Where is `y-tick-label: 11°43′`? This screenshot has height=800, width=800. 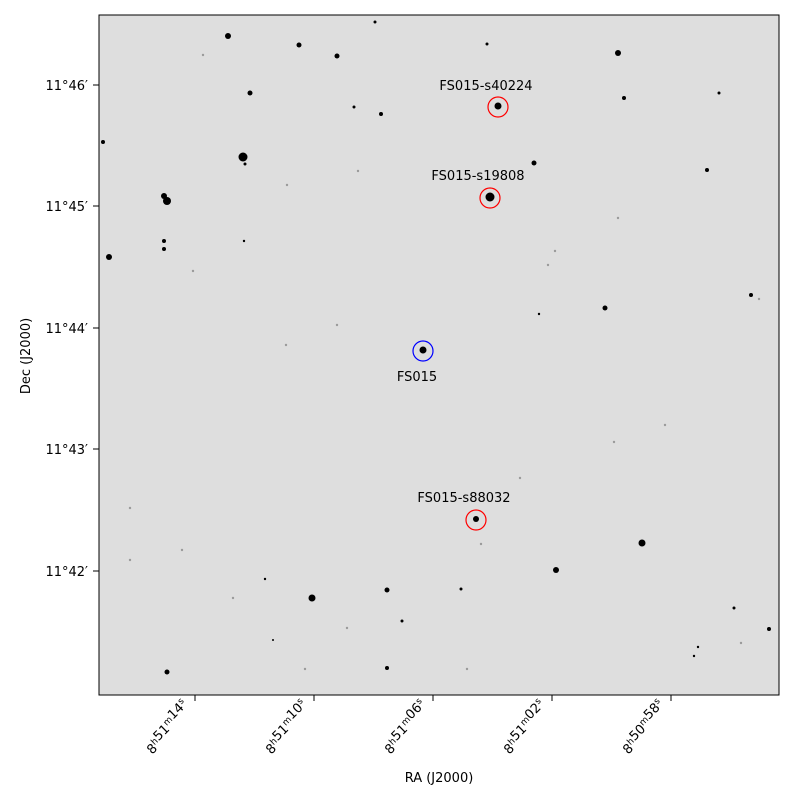
y-tick-label: 11°43′ is located at coordinates (66, 450).